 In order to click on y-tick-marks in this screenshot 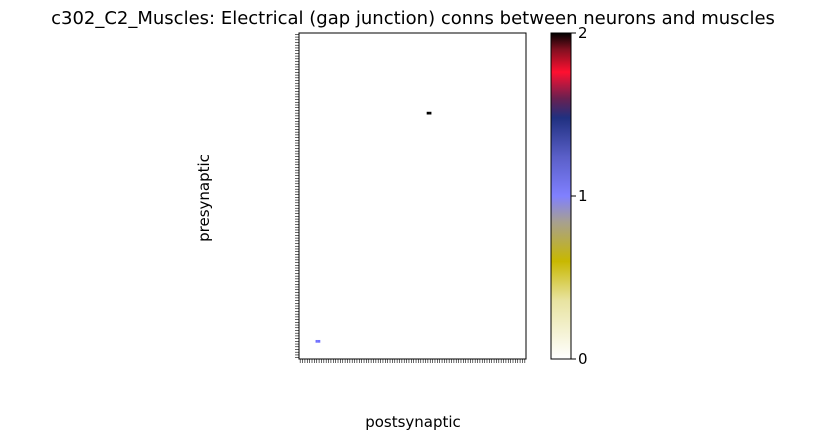, I will do `click(297, 196)`.